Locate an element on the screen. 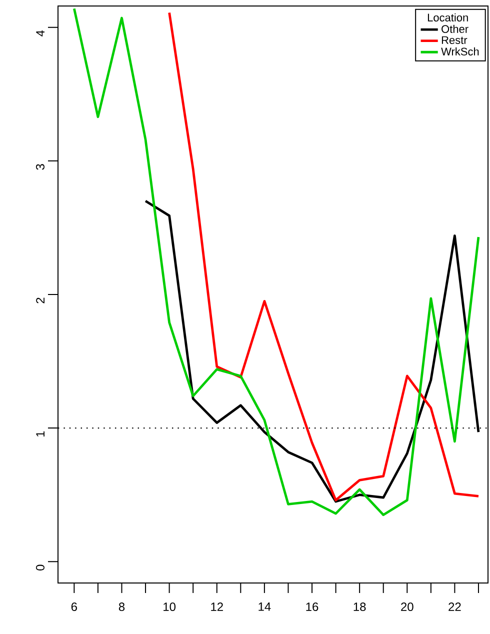  y-tick-label: 1 is located at coordinates (40, 433).